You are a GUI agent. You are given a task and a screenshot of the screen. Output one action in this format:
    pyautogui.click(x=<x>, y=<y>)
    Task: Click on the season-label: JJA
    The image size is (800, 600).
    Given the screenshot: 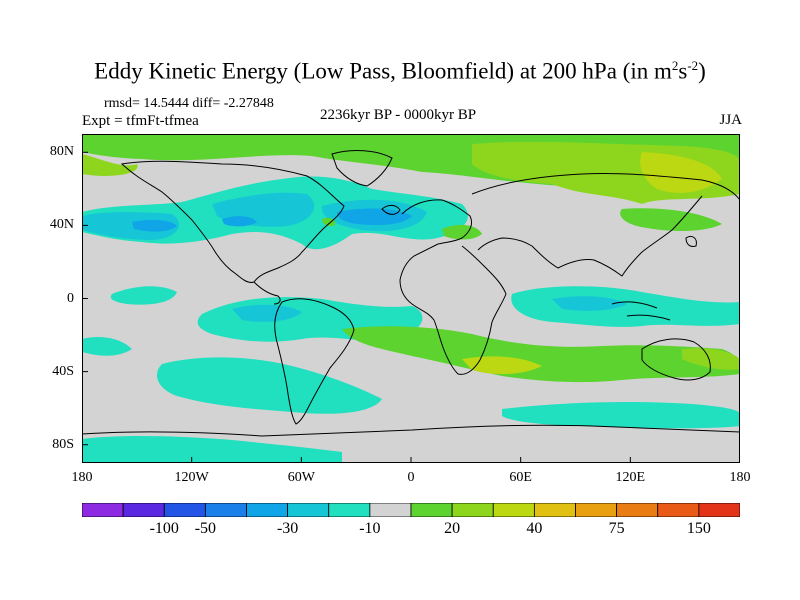 What is the action you would take?
    pyautogui.click(x=730, y=120)
    